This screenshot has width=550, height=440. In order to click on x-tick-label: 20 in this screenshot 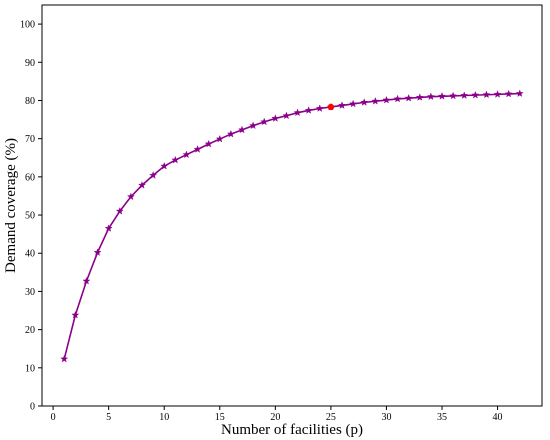, I will do `click(275, 417)`.